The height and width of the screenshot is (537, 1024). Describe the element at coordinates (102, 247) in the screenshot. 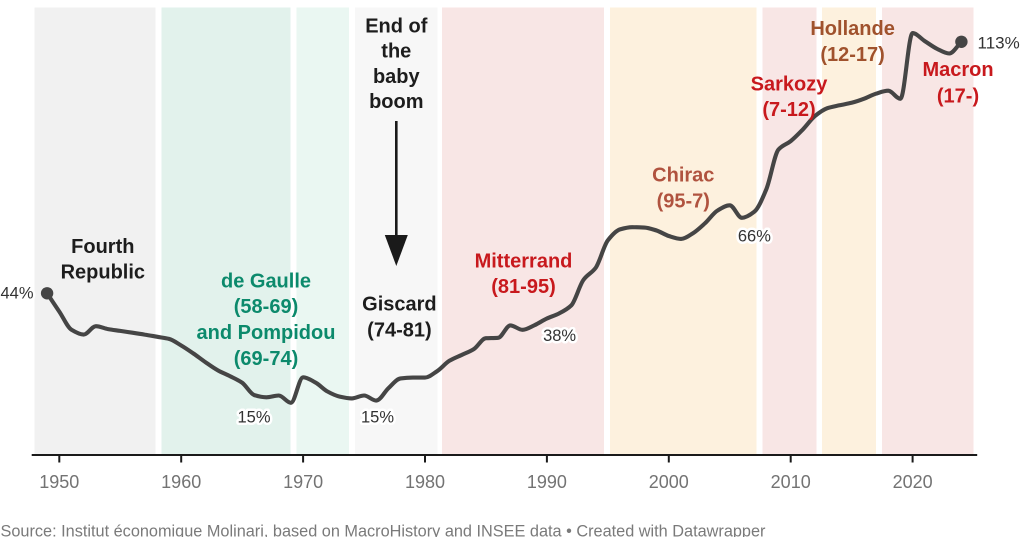

I see `svg-text: Fourth` at that location.